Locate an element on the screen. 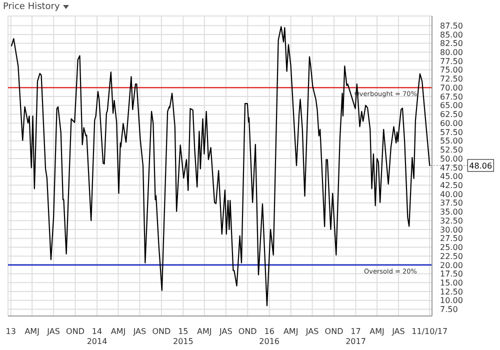 Image resolution: width=500 pixels, height=350 pixels. y-tick-label: 50.00 is located at coordinates (451, 159).